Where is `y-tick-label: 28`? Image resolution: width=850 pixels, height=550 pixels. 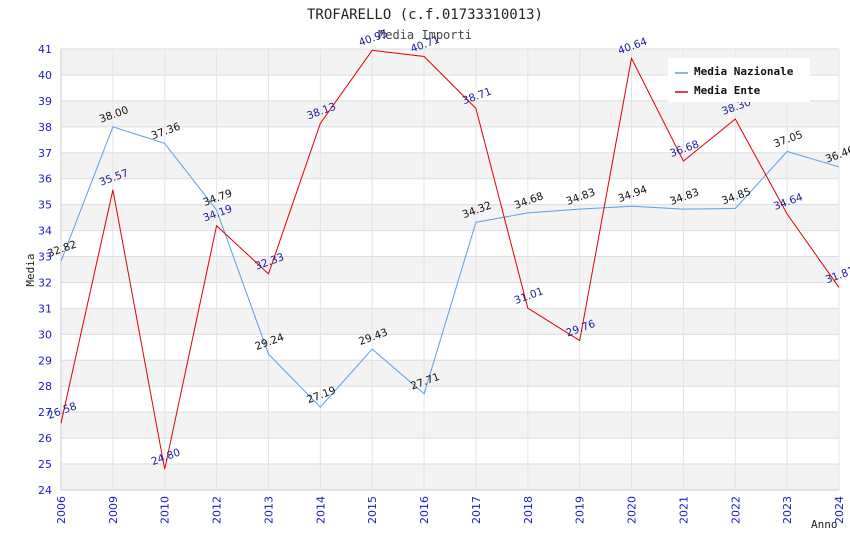 y-tick-label: 28 is located at coordinates (45, 386).